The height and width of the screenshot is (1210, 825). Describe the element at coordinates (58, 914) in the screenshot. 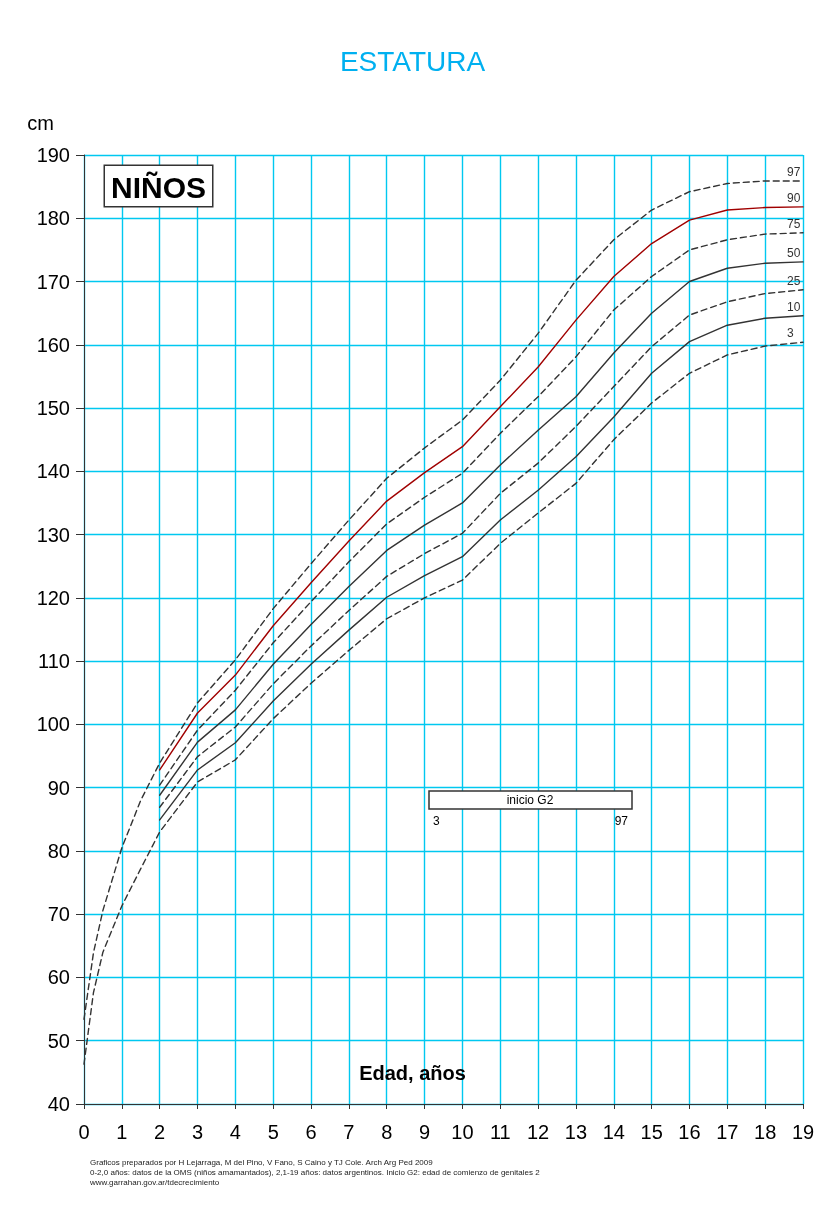

I see `y-tick-label: 70` at that location.